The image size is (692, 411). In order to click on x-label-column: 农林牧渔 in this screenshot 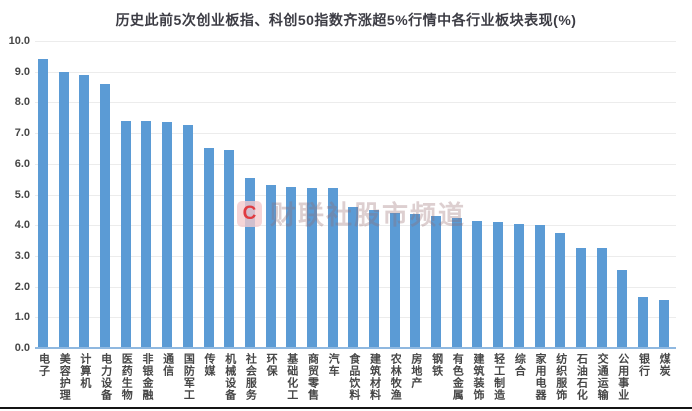, I will do `click(395, 377)`.